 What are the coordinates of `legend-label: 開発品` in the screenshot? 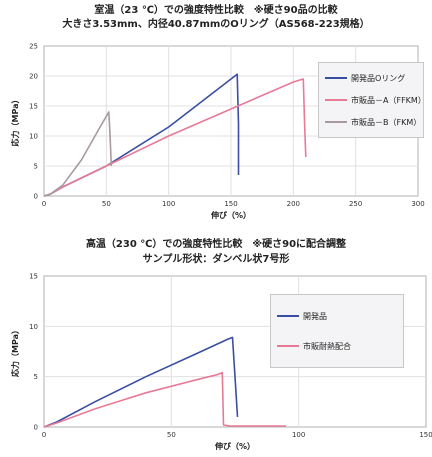 It's located at (315, 316).